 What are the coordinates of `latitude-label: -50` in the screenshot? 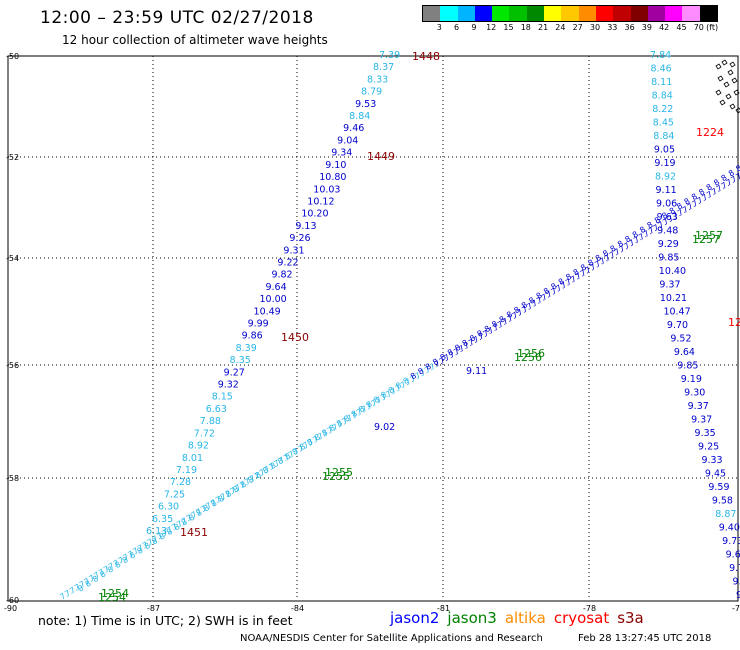 It's located at (12, 56).